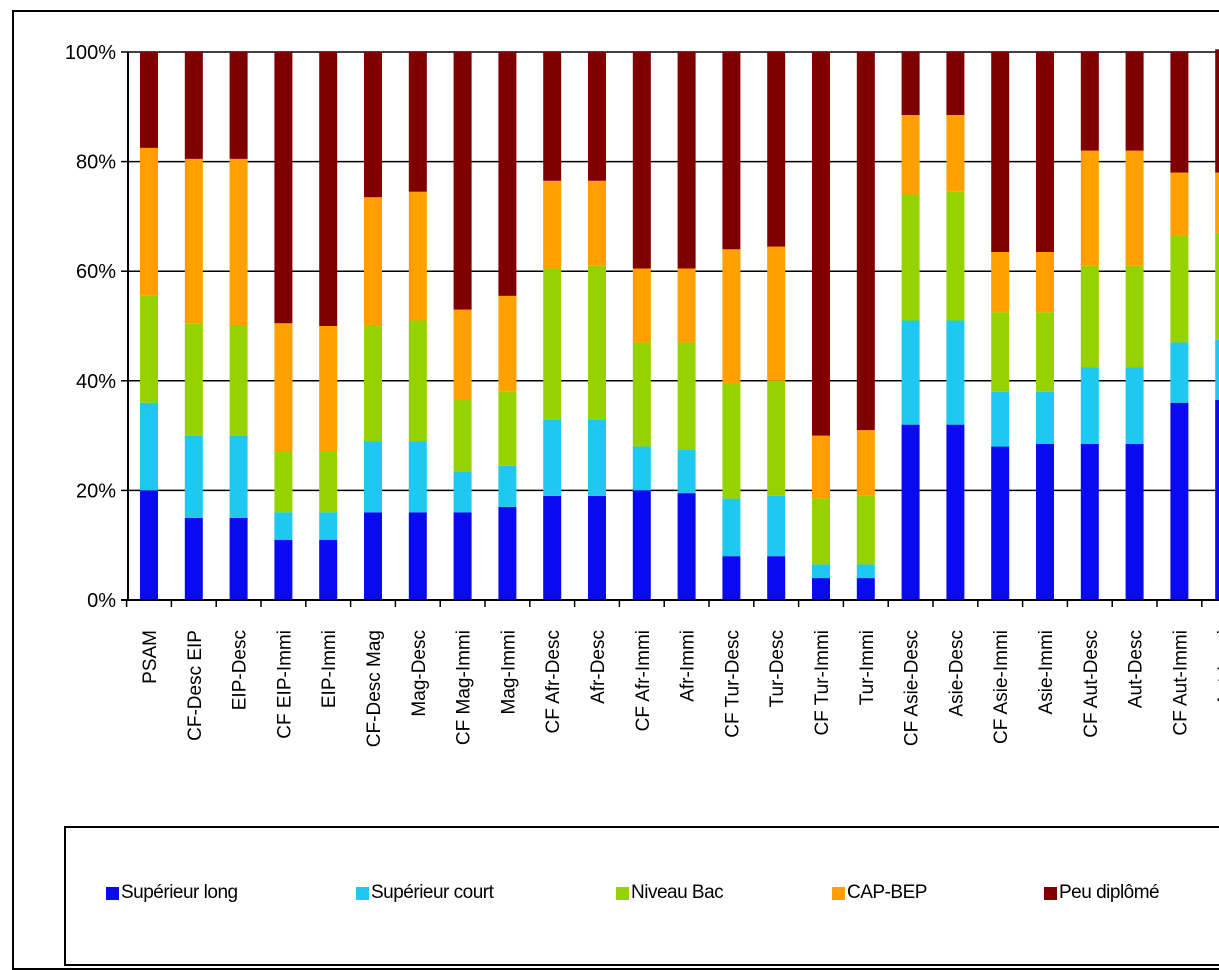 This screenshot has width=1219, height=970. What do you see at coordinates (879, 893) in the screenshot?
I see `legend-item: CAP-BEP` at bounding box center [879, 893].